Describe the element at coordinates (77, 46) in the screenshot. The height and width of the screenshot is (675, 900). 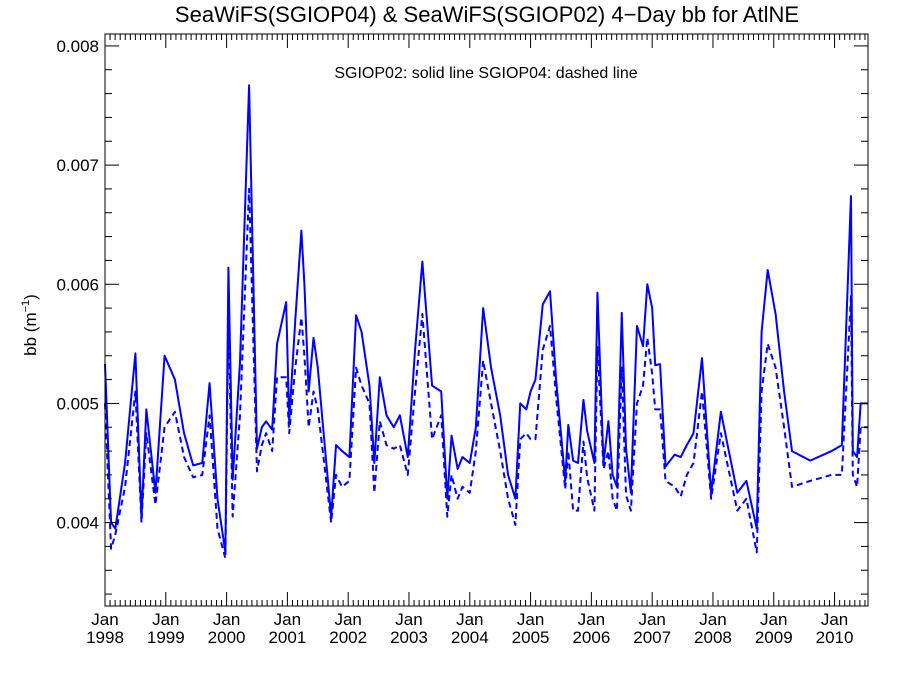
I see `y-tick-label: 0.008` at that location.